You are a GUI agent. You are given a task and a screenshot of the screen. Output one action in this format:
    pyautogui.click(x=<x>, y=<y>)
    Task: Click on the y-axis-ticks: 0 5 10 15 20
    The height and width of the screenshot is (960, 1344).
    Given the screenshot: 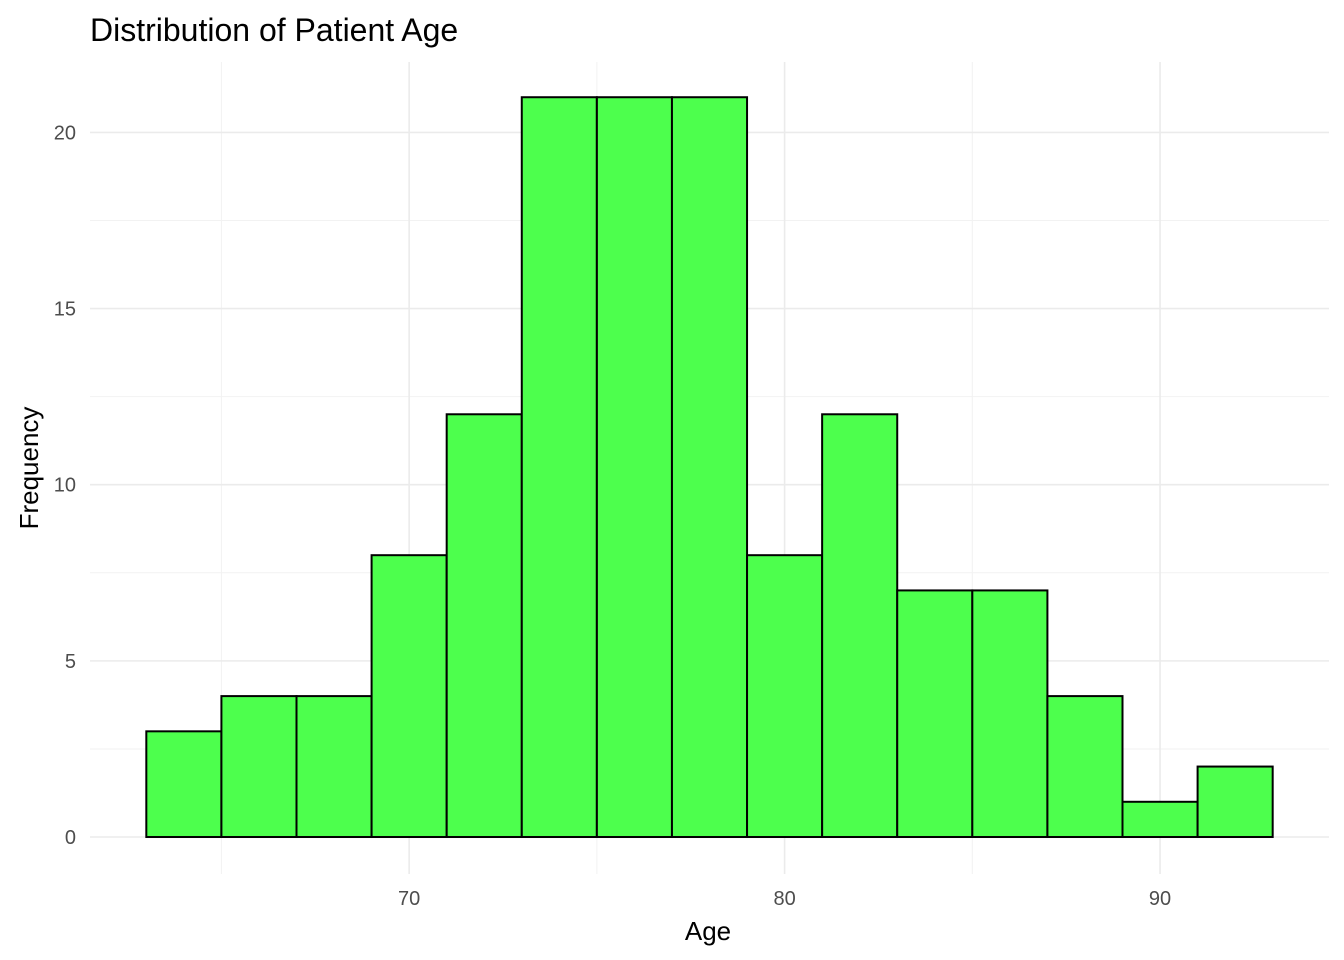 What is the action you would take?
    pyautogui.click(x=65, y=485)
    